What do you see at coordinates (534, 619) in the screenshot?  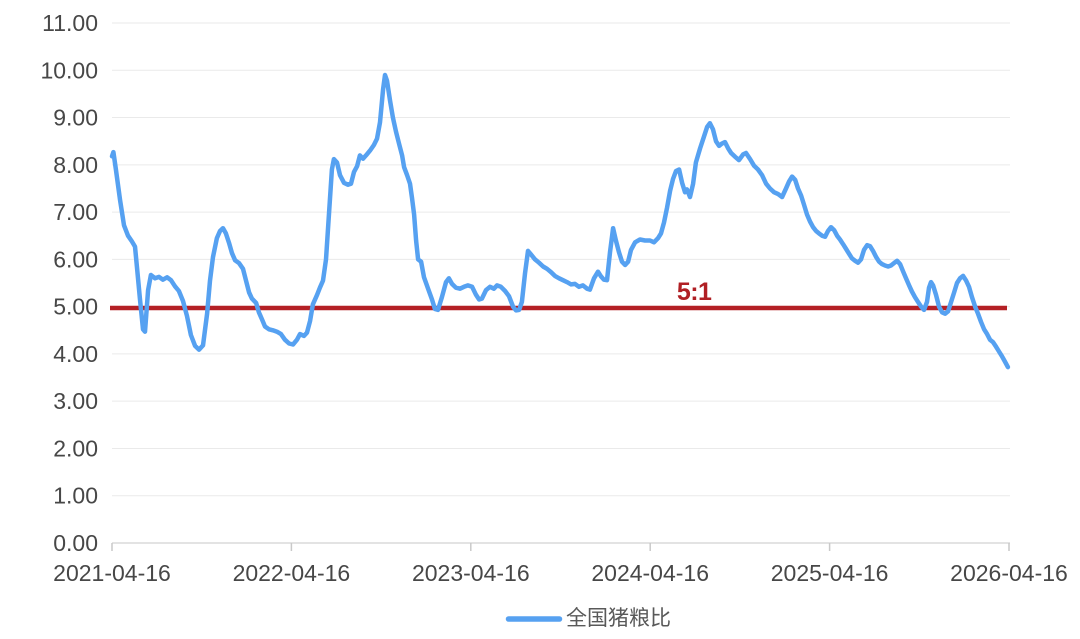 I see `legend-line-swatch` at bounding box center [534, 619].